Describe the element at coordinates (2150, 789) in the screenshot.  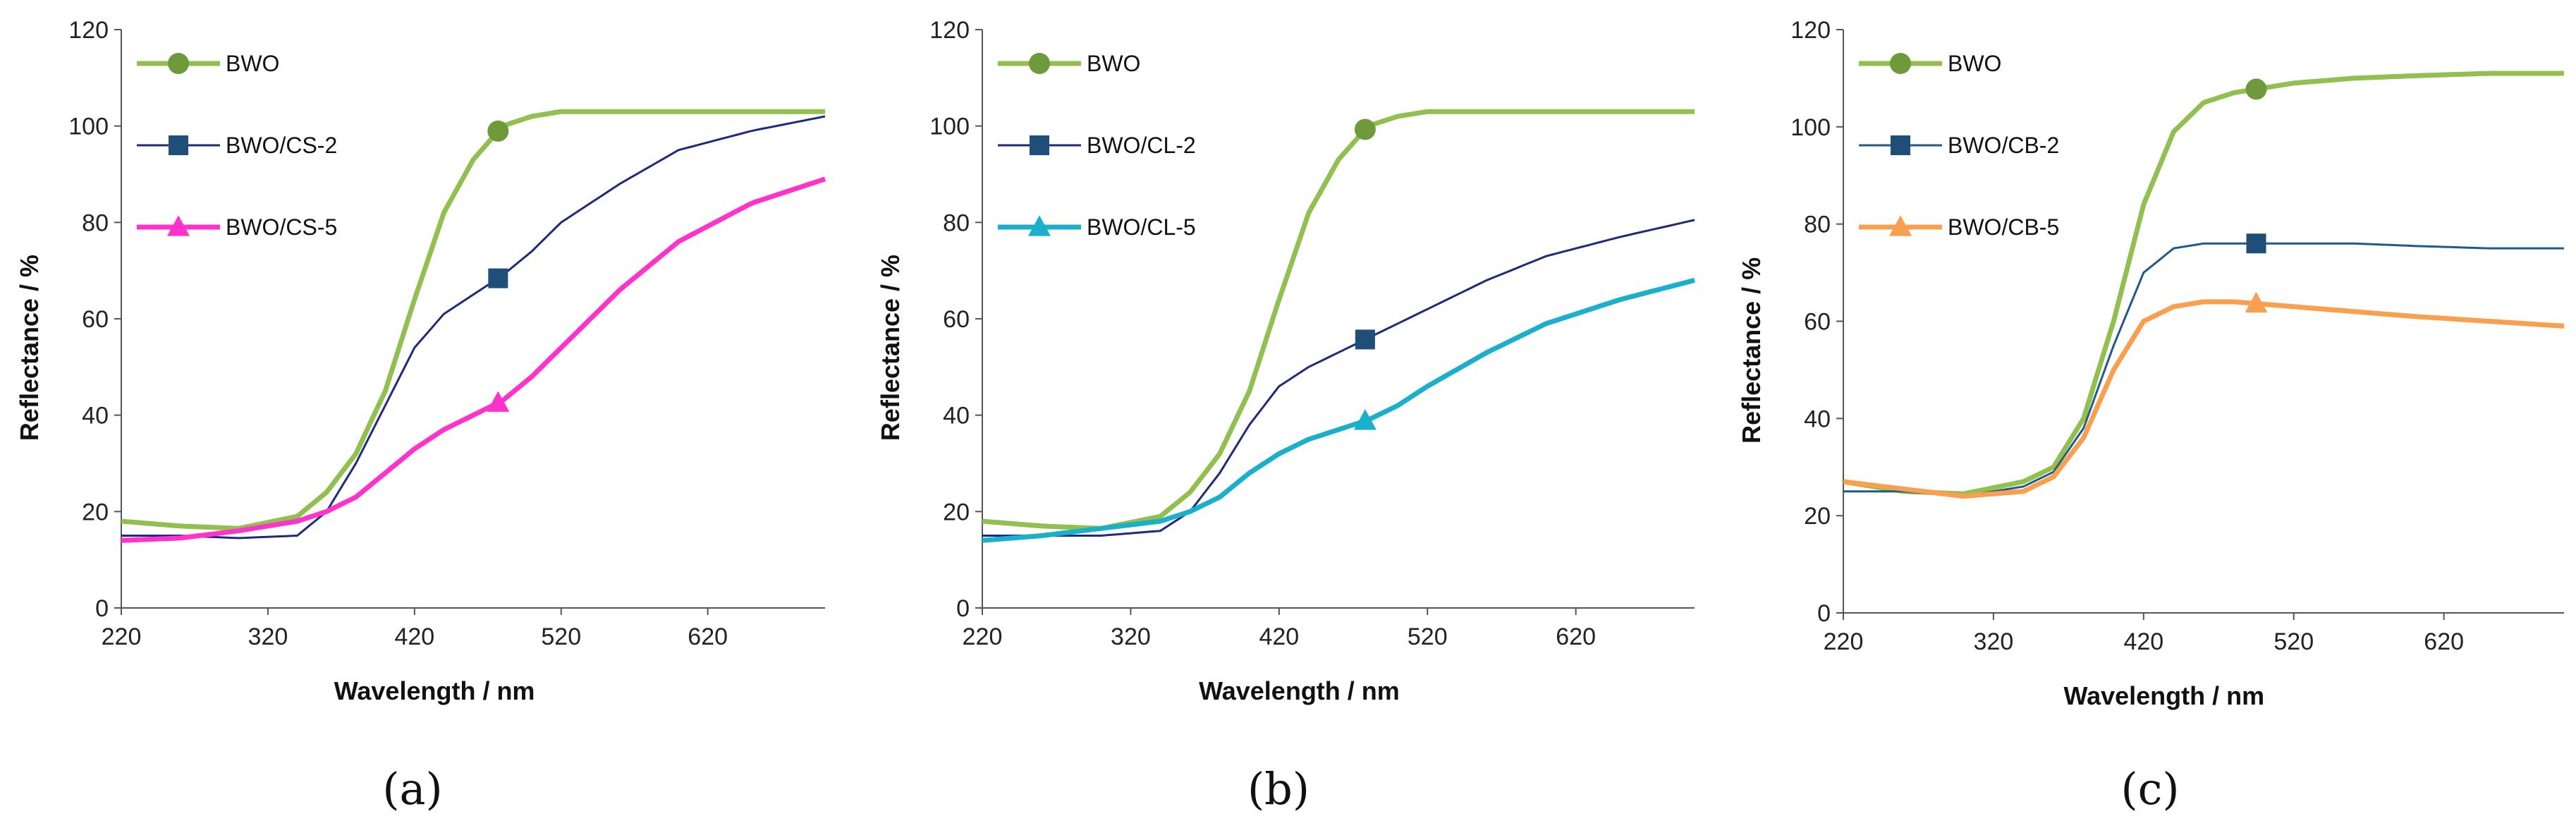
I see `panel-label: (c)` at that location.